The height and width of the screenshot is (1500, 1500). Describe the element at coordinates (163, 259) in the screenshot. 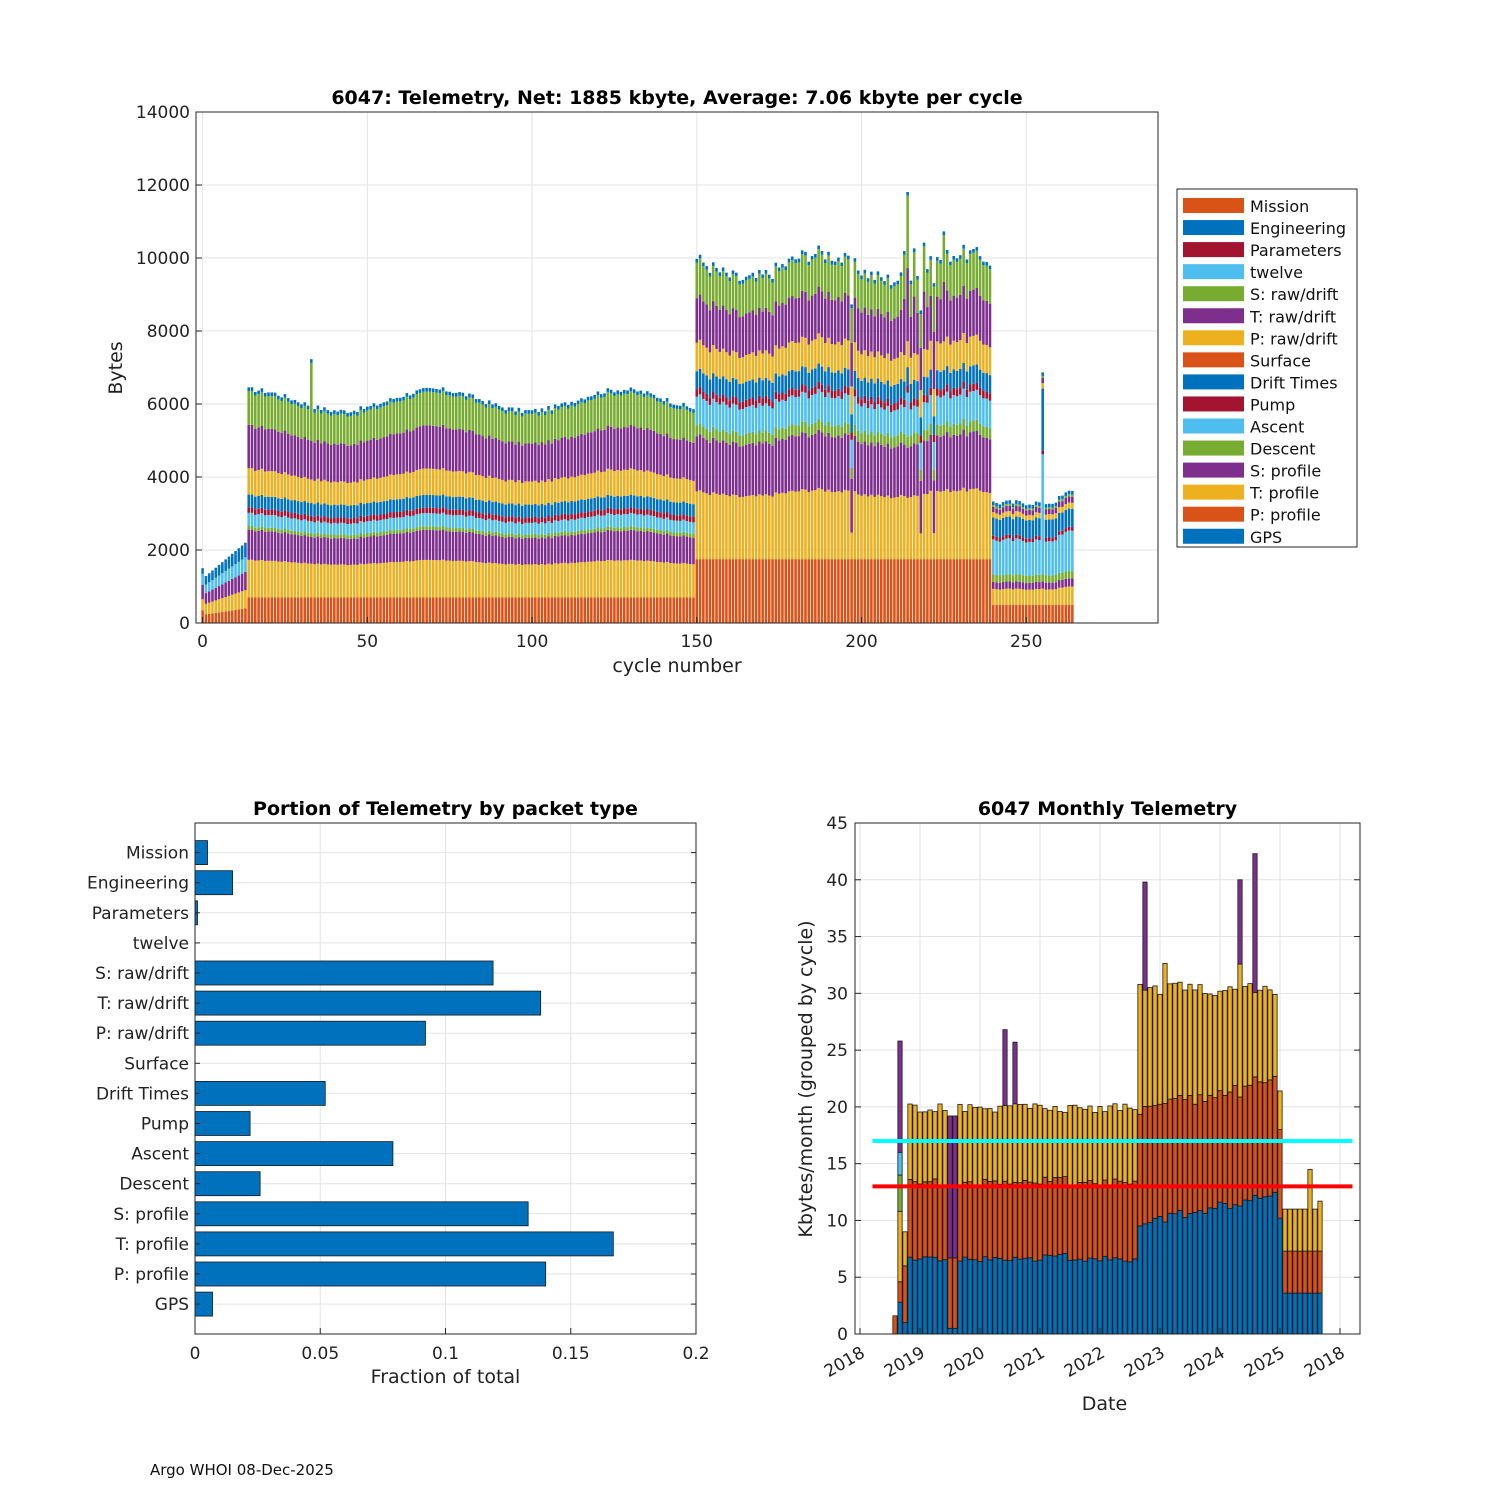

I see `y-tick-label: 10000` at that location.